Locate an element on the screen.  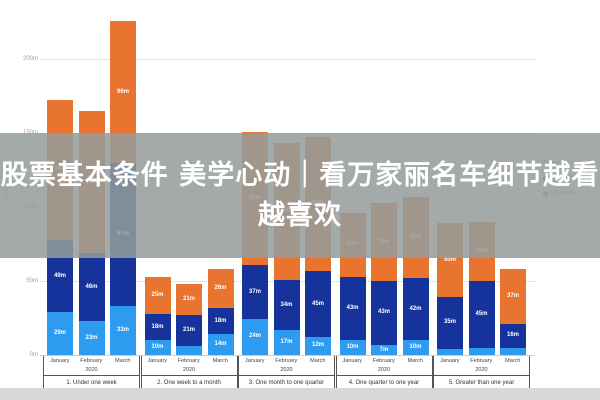
group-title-label: 4. One quarter to one year is located at coordinates (384, 382).